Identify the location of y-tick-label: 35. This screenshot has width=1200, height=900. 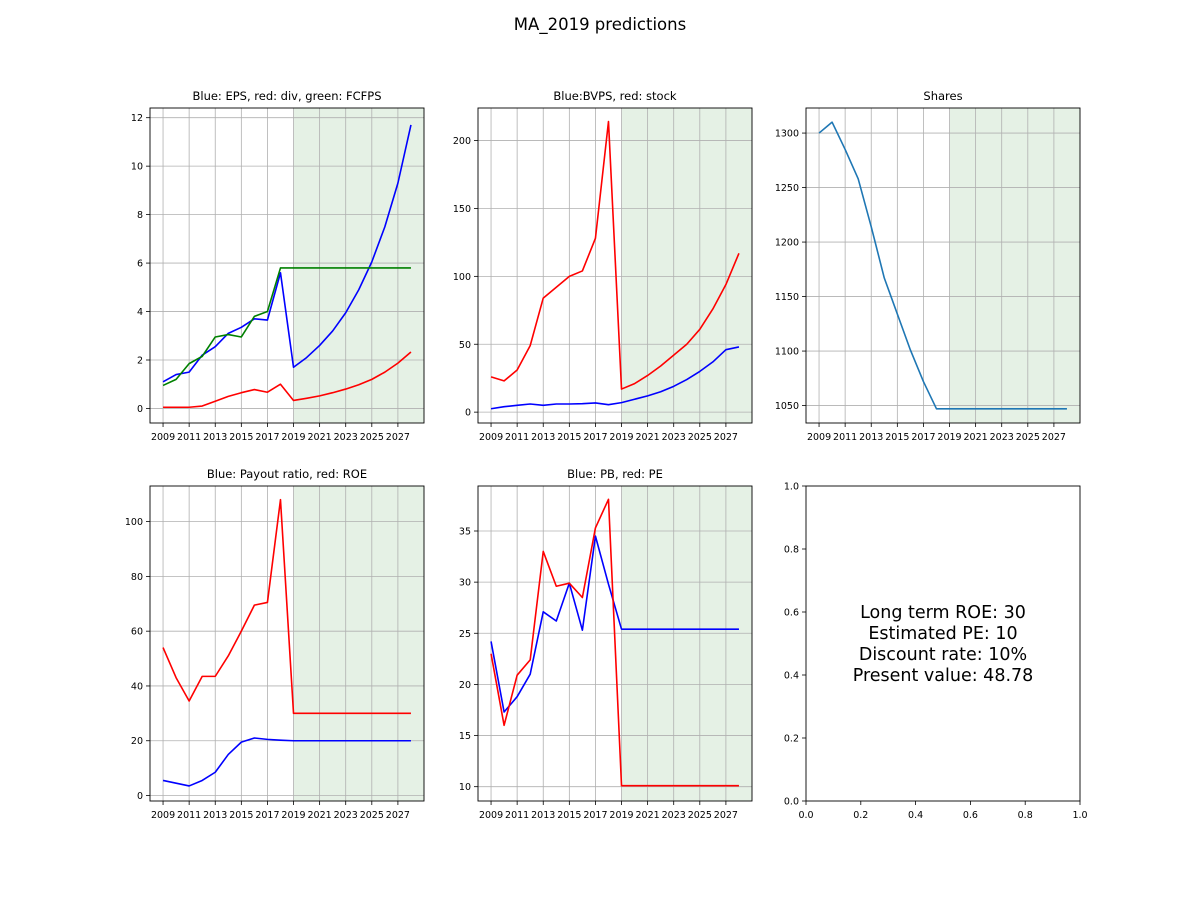
(465, 532).